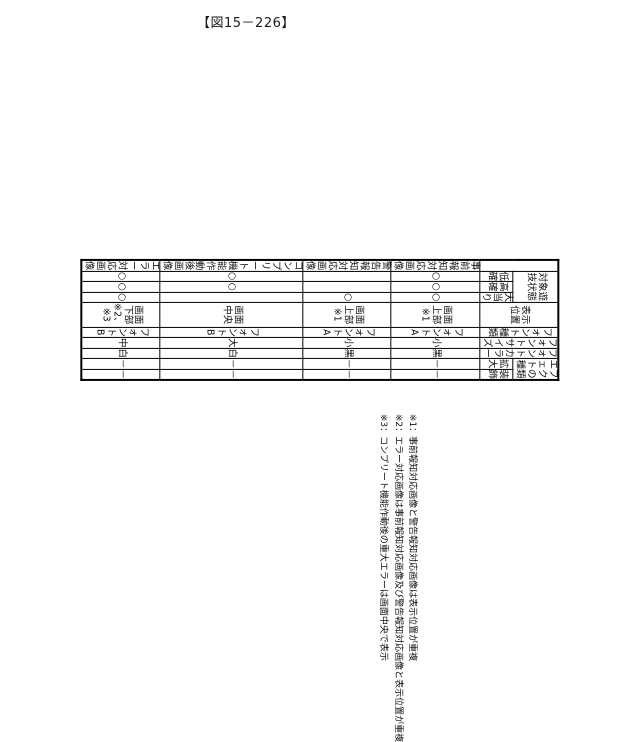  Describe the element at coordinates (120, 343) in the screenshot. I see `cell-font-size: 中` at that location.